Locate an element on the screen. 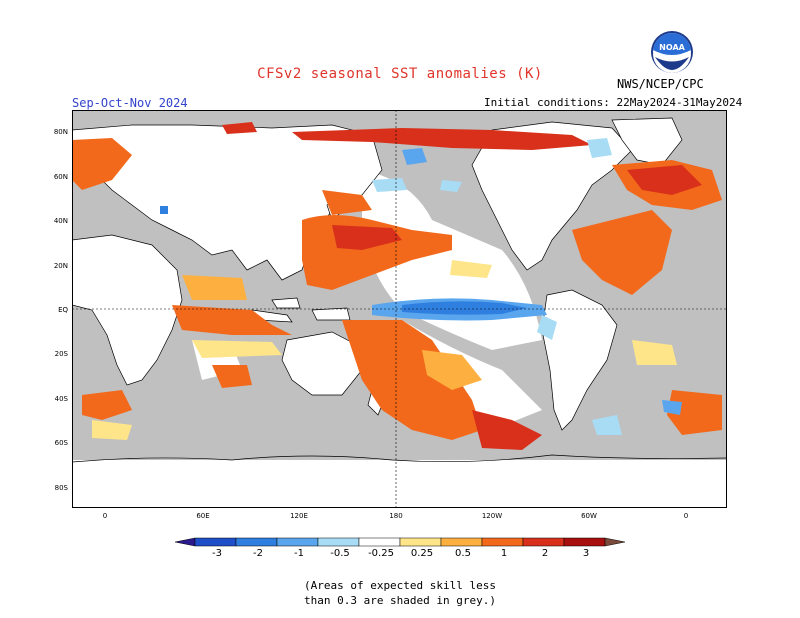 Image resolution: width=800 pixels, height=618 pixels. colorbar-label: 3 is located at coordinates (586, 553).